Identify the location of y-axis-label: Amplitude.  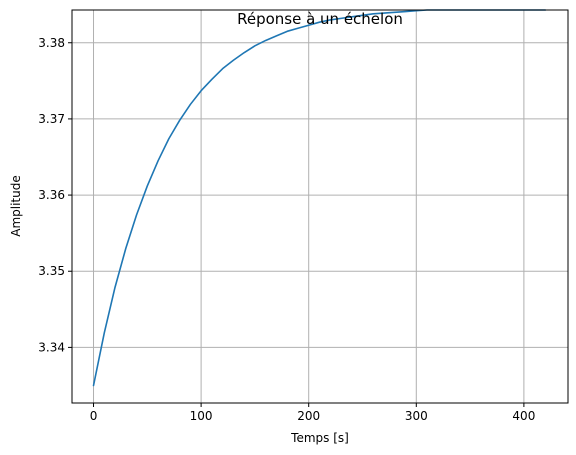
(16, 206).